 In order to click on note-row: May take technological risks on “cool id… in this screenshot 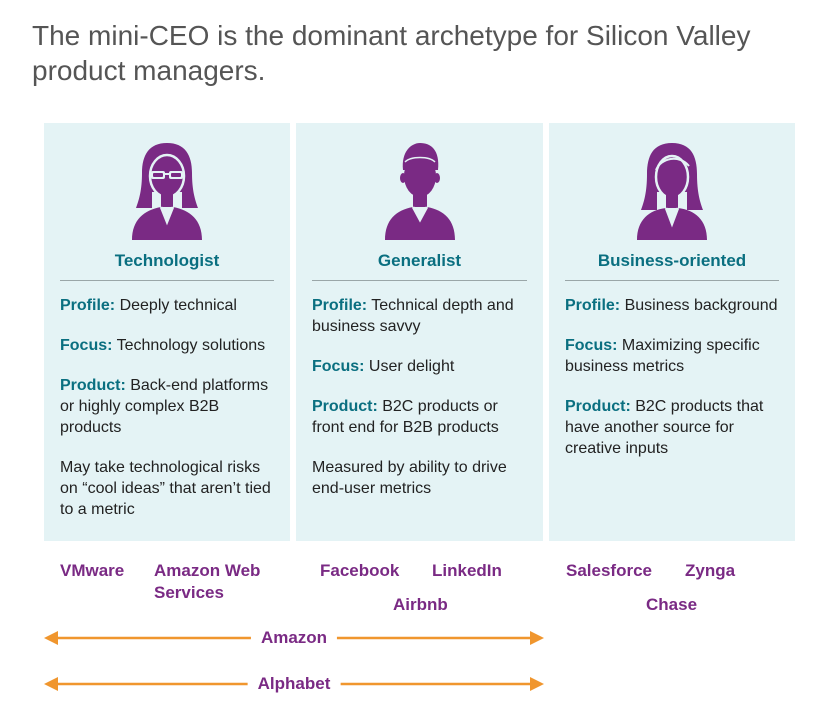, I will do `click(165, 488)`.